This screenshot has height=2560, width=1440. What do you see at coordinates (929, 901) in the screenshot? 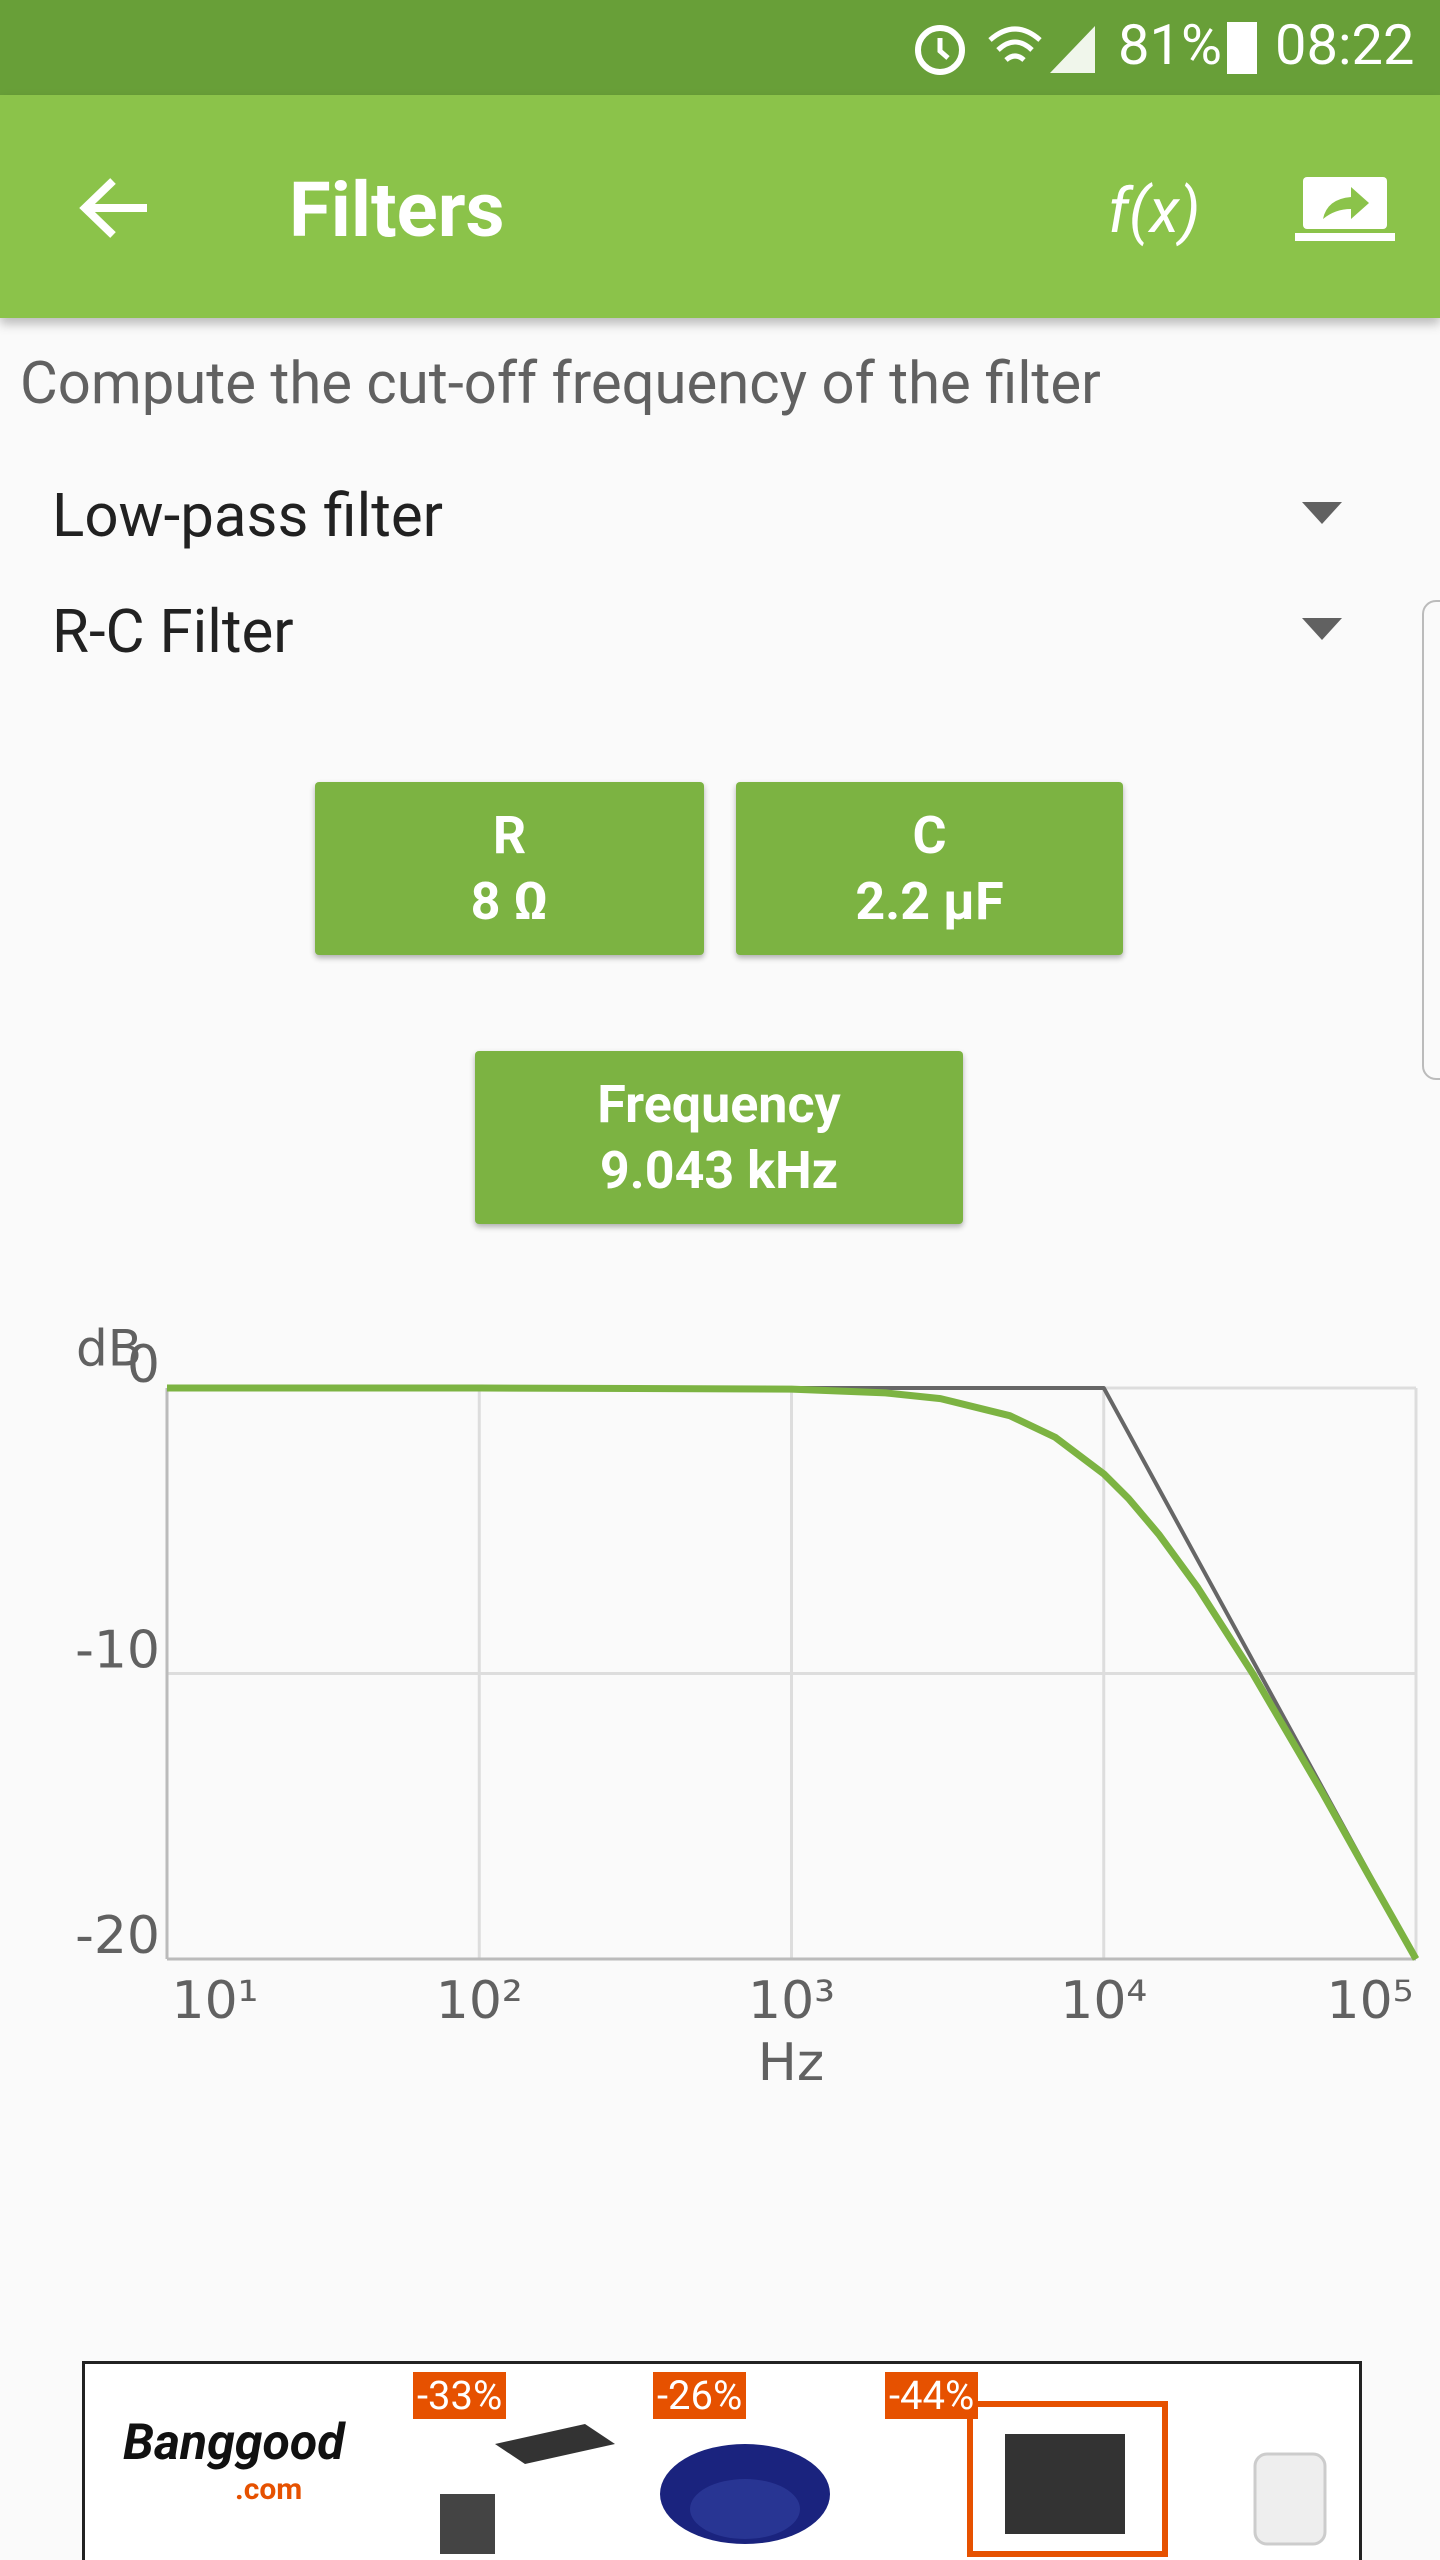
I see `input-value: 2.2 µF` at bounding box center [929, 901].